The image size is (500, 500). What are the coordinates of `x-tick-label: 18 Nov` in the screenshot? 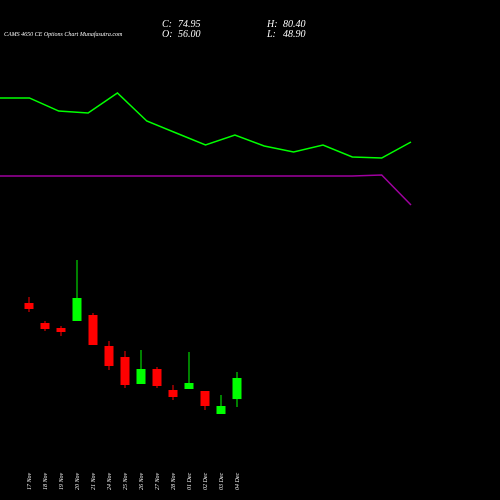 It's located at (46, 481).